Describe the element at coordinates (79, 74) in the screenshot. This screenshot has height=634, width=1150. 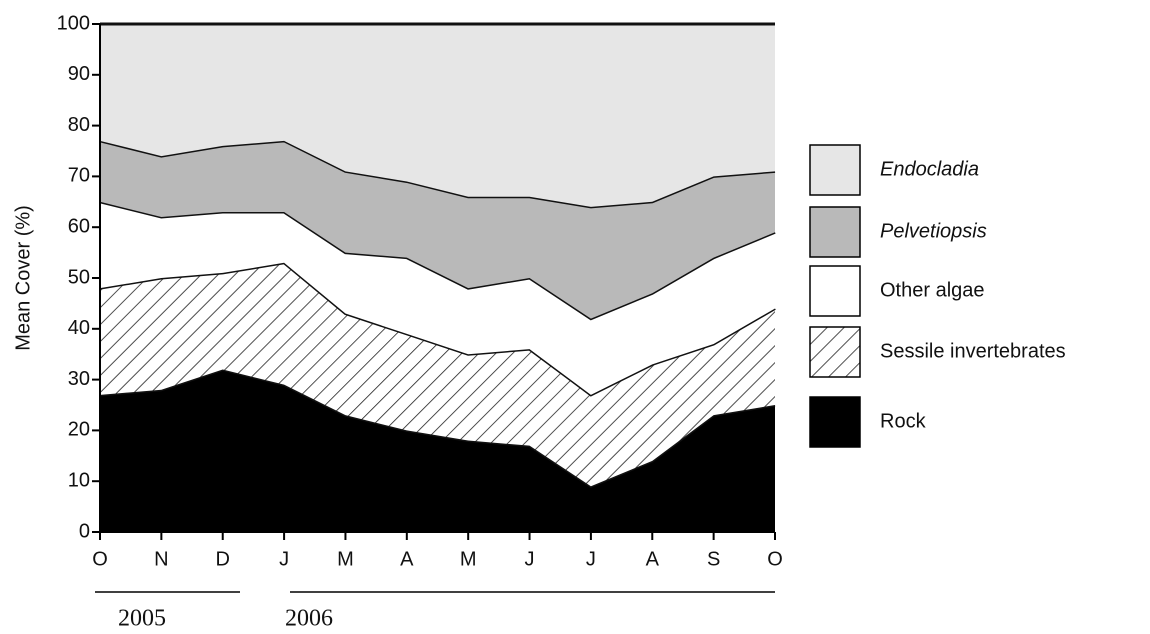
I see `y-tick-label: 90` at that location.